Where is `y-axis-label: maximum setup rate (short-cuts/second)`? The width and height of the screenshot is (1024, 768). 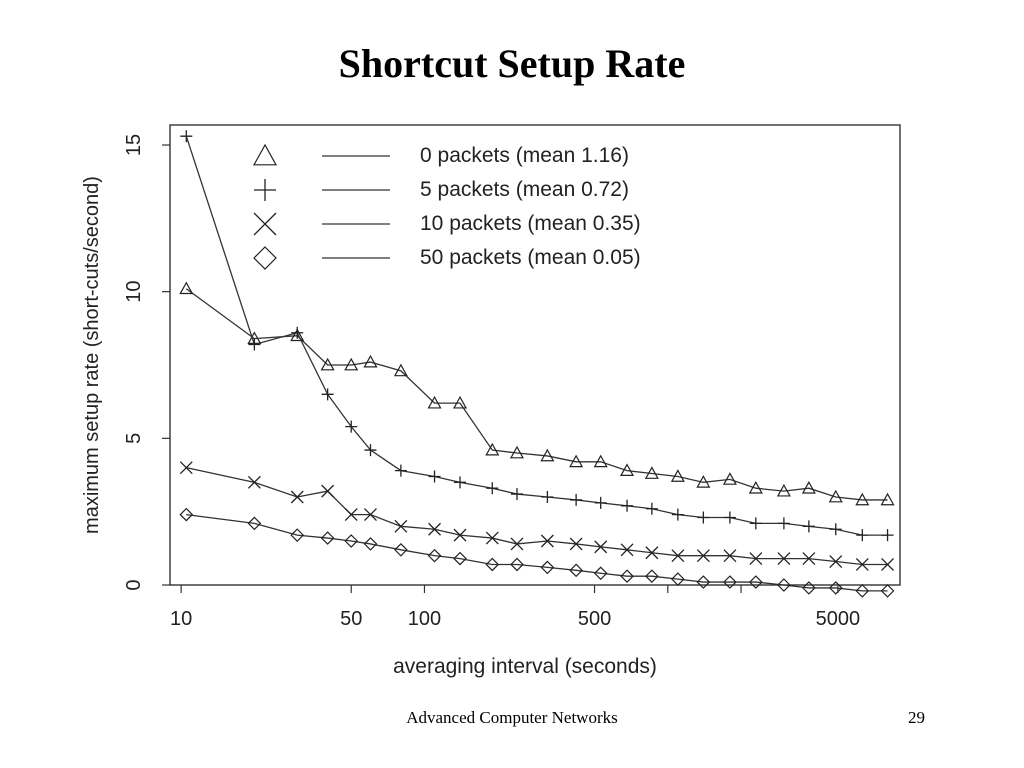 y-axis-label: maximum setup rate (short-cuts/second) is located at coordinates (92, 355).